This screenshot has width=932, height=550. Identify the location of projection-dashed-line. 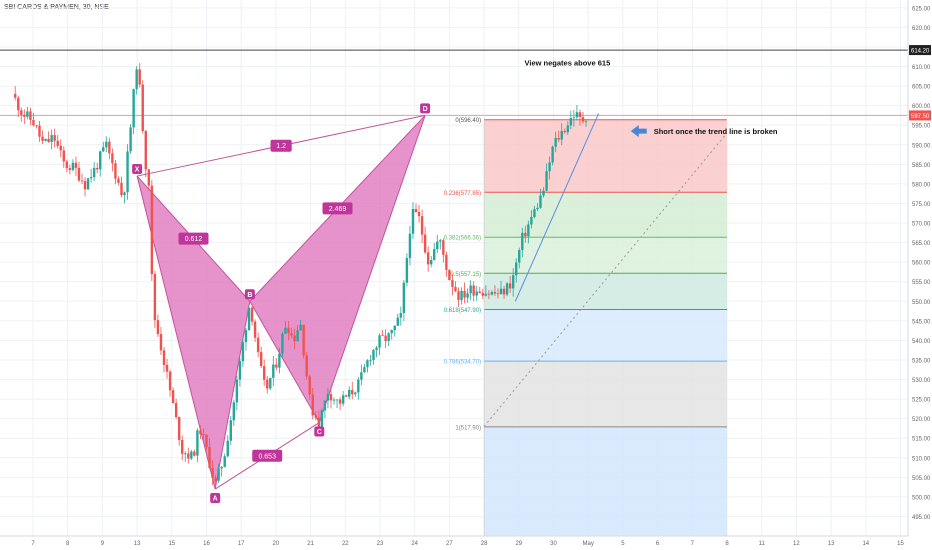
(605, 279).